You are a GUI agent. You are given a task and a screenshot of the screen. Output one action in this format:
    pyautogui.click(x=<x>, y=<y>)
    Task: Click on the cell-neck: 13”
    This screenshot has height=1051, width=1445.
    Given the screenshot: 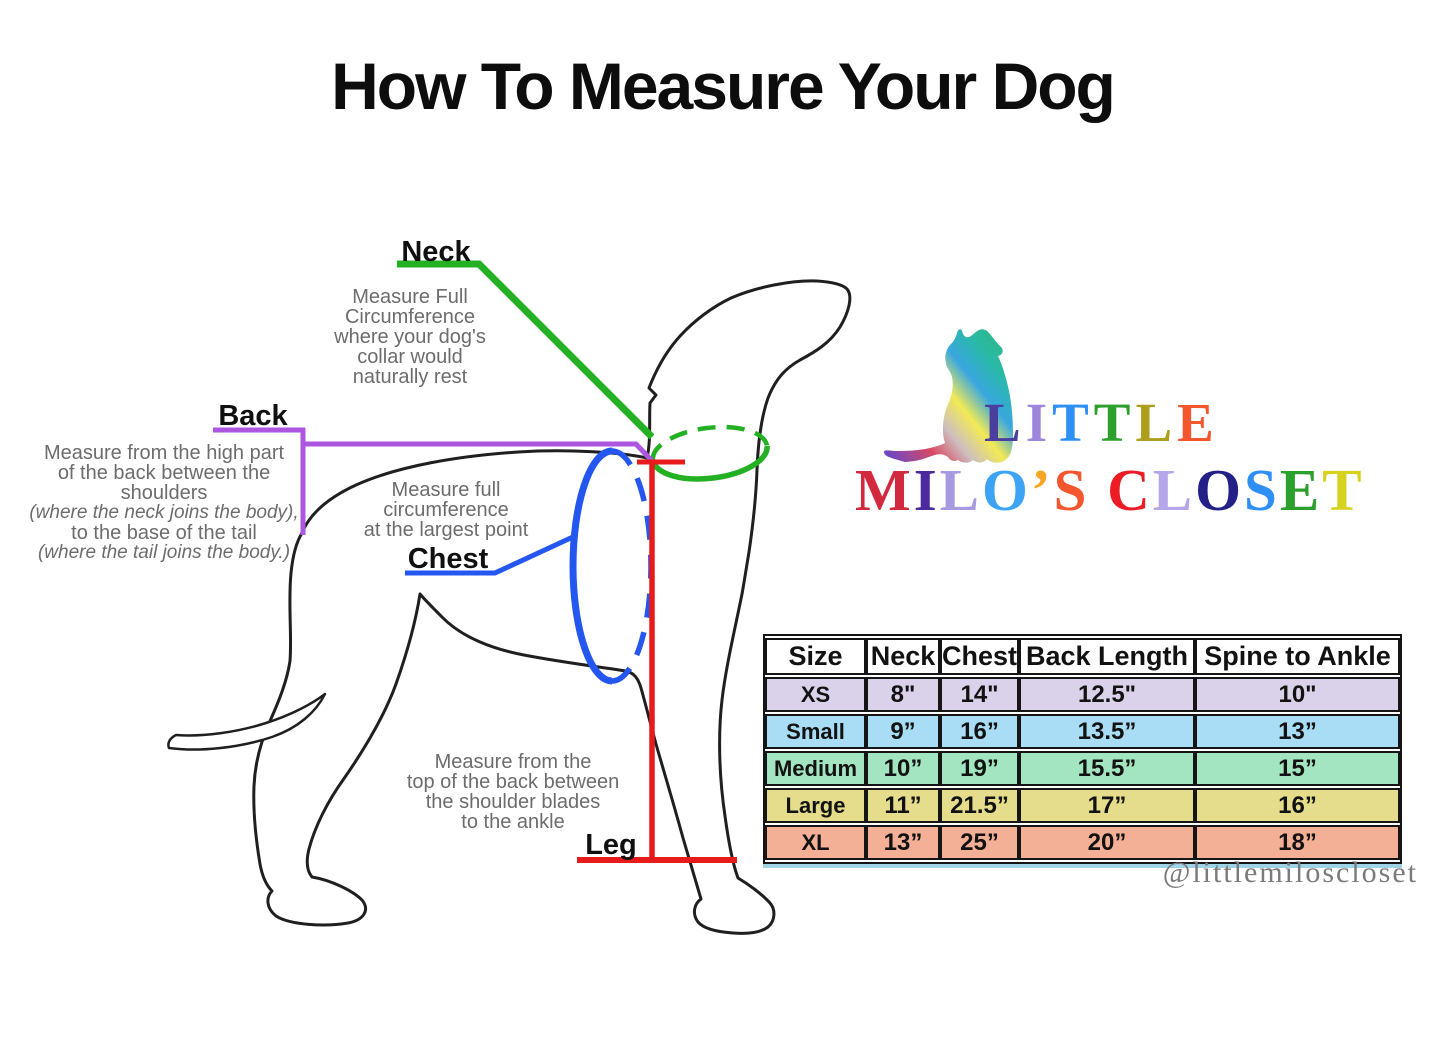 What is the action you would take?
    pyautogui.click(x=903, y=842)
    